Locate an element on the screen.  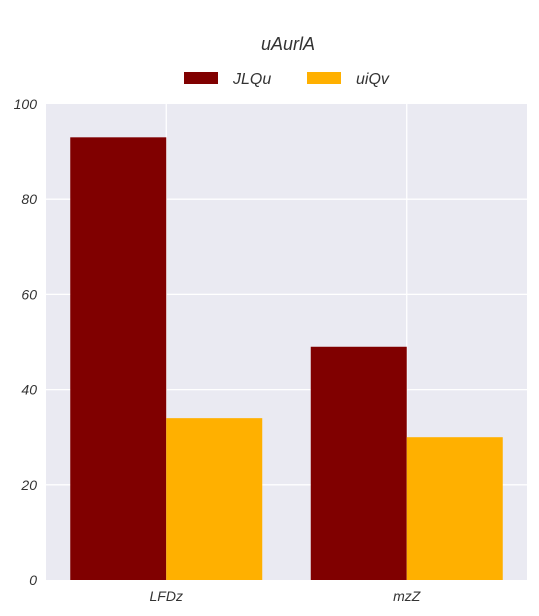
bar-uiQv-LFDz is located at coordinates (214, 499).